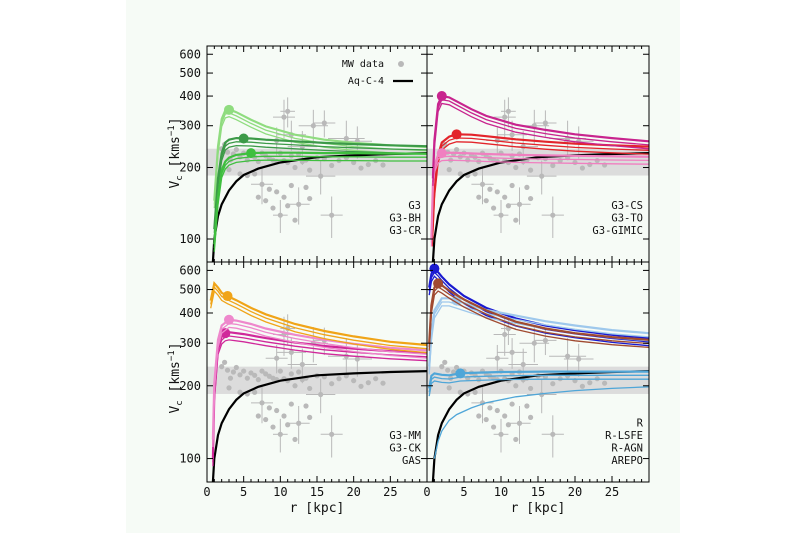  I want to click on xlabel-right: r [kpc], so click(538, 508).